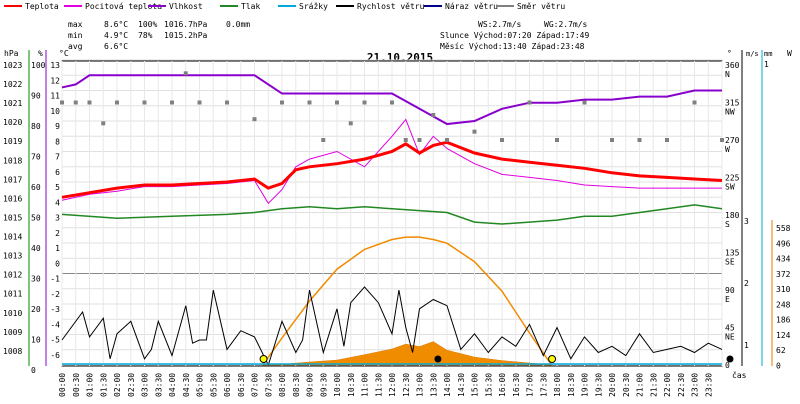 The width and height of the screenshot is (800, 404). What do you see at coordinates (12, 198) in the screenshot?
I see `hpa-tick: 1016` at bounding box center [12, 198].